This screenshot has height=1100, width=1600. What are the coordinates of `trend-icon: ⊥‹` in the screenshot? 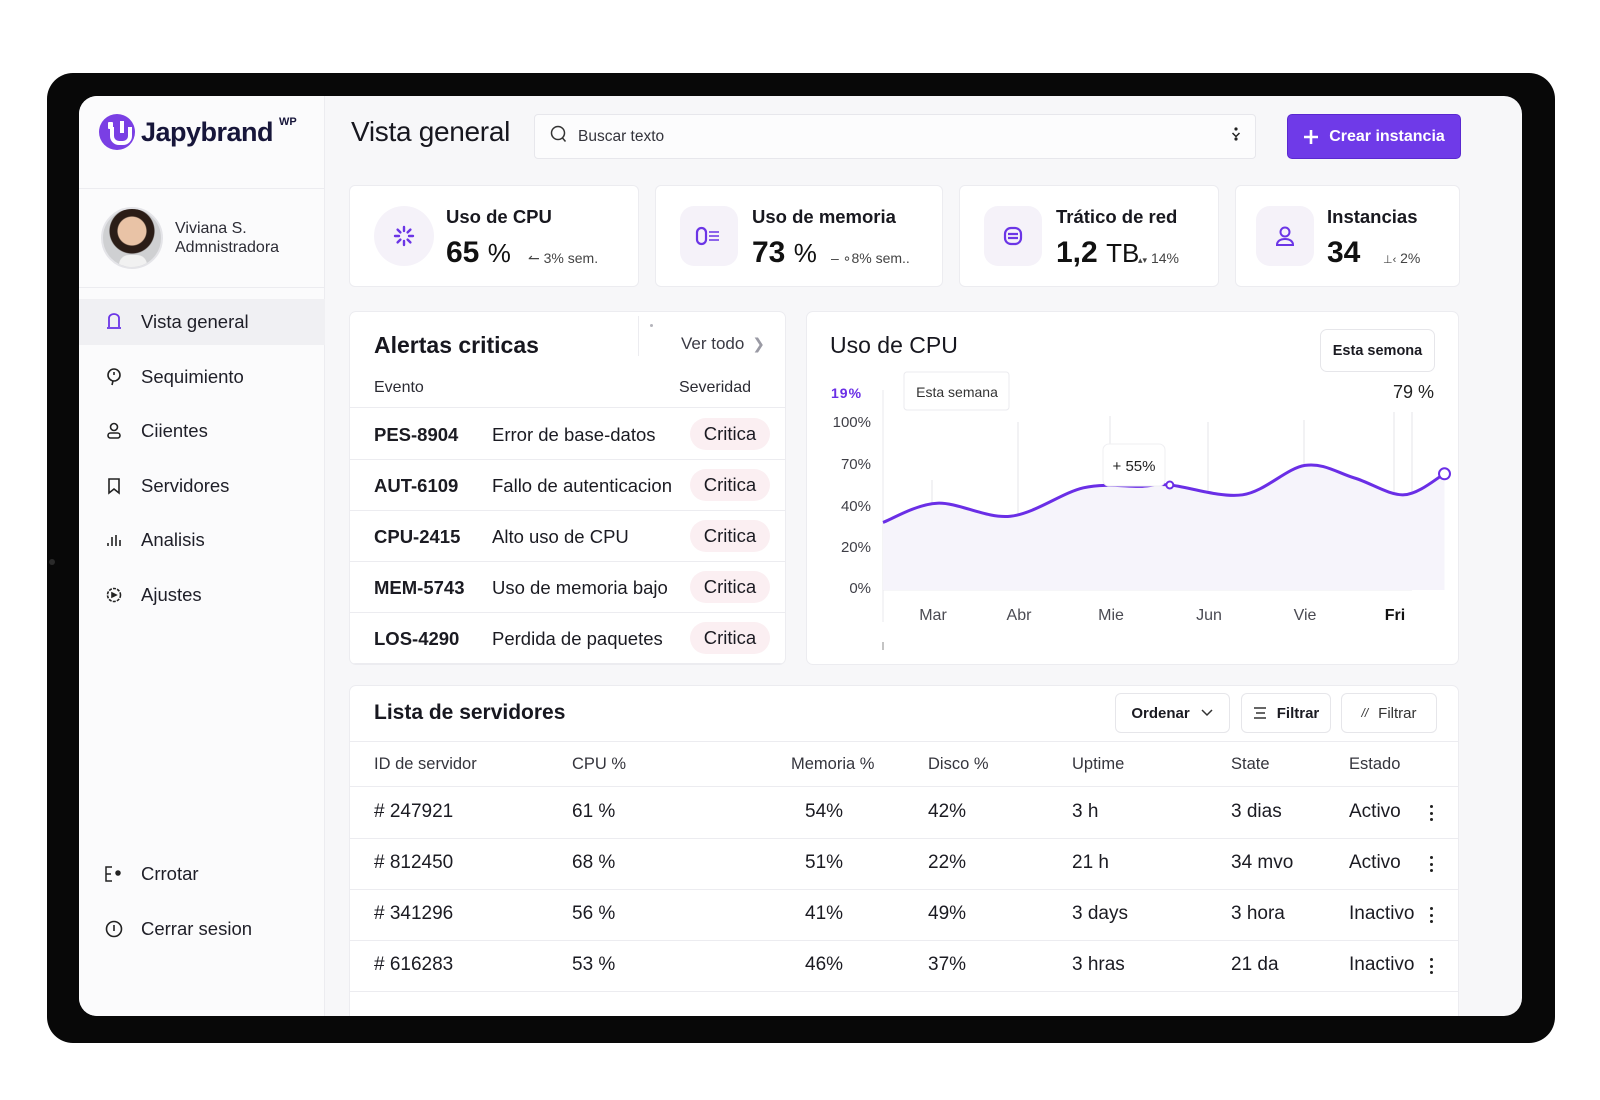 It's located at (1390, 260).